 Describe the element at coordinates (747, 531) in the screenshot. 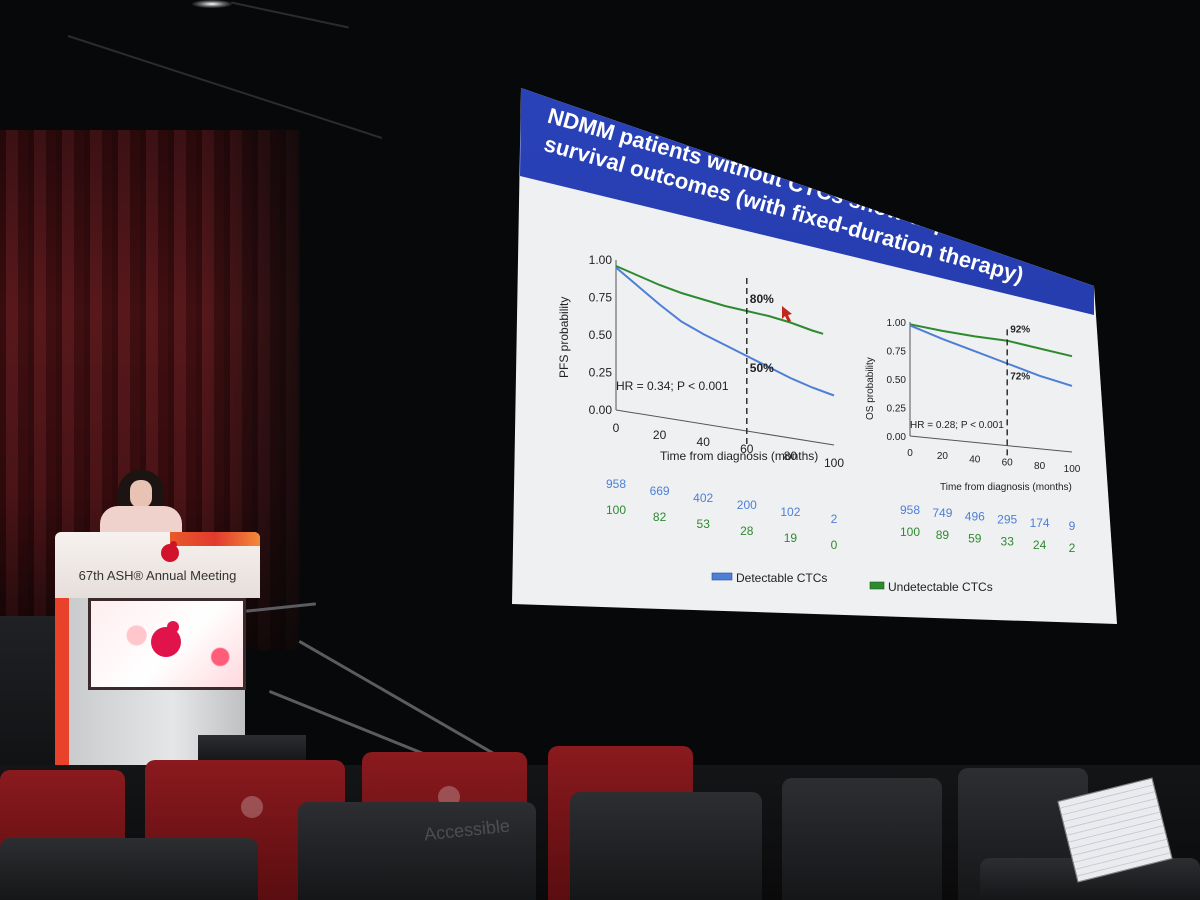

I see `pfs-risk-undetectable: 28` at that location.